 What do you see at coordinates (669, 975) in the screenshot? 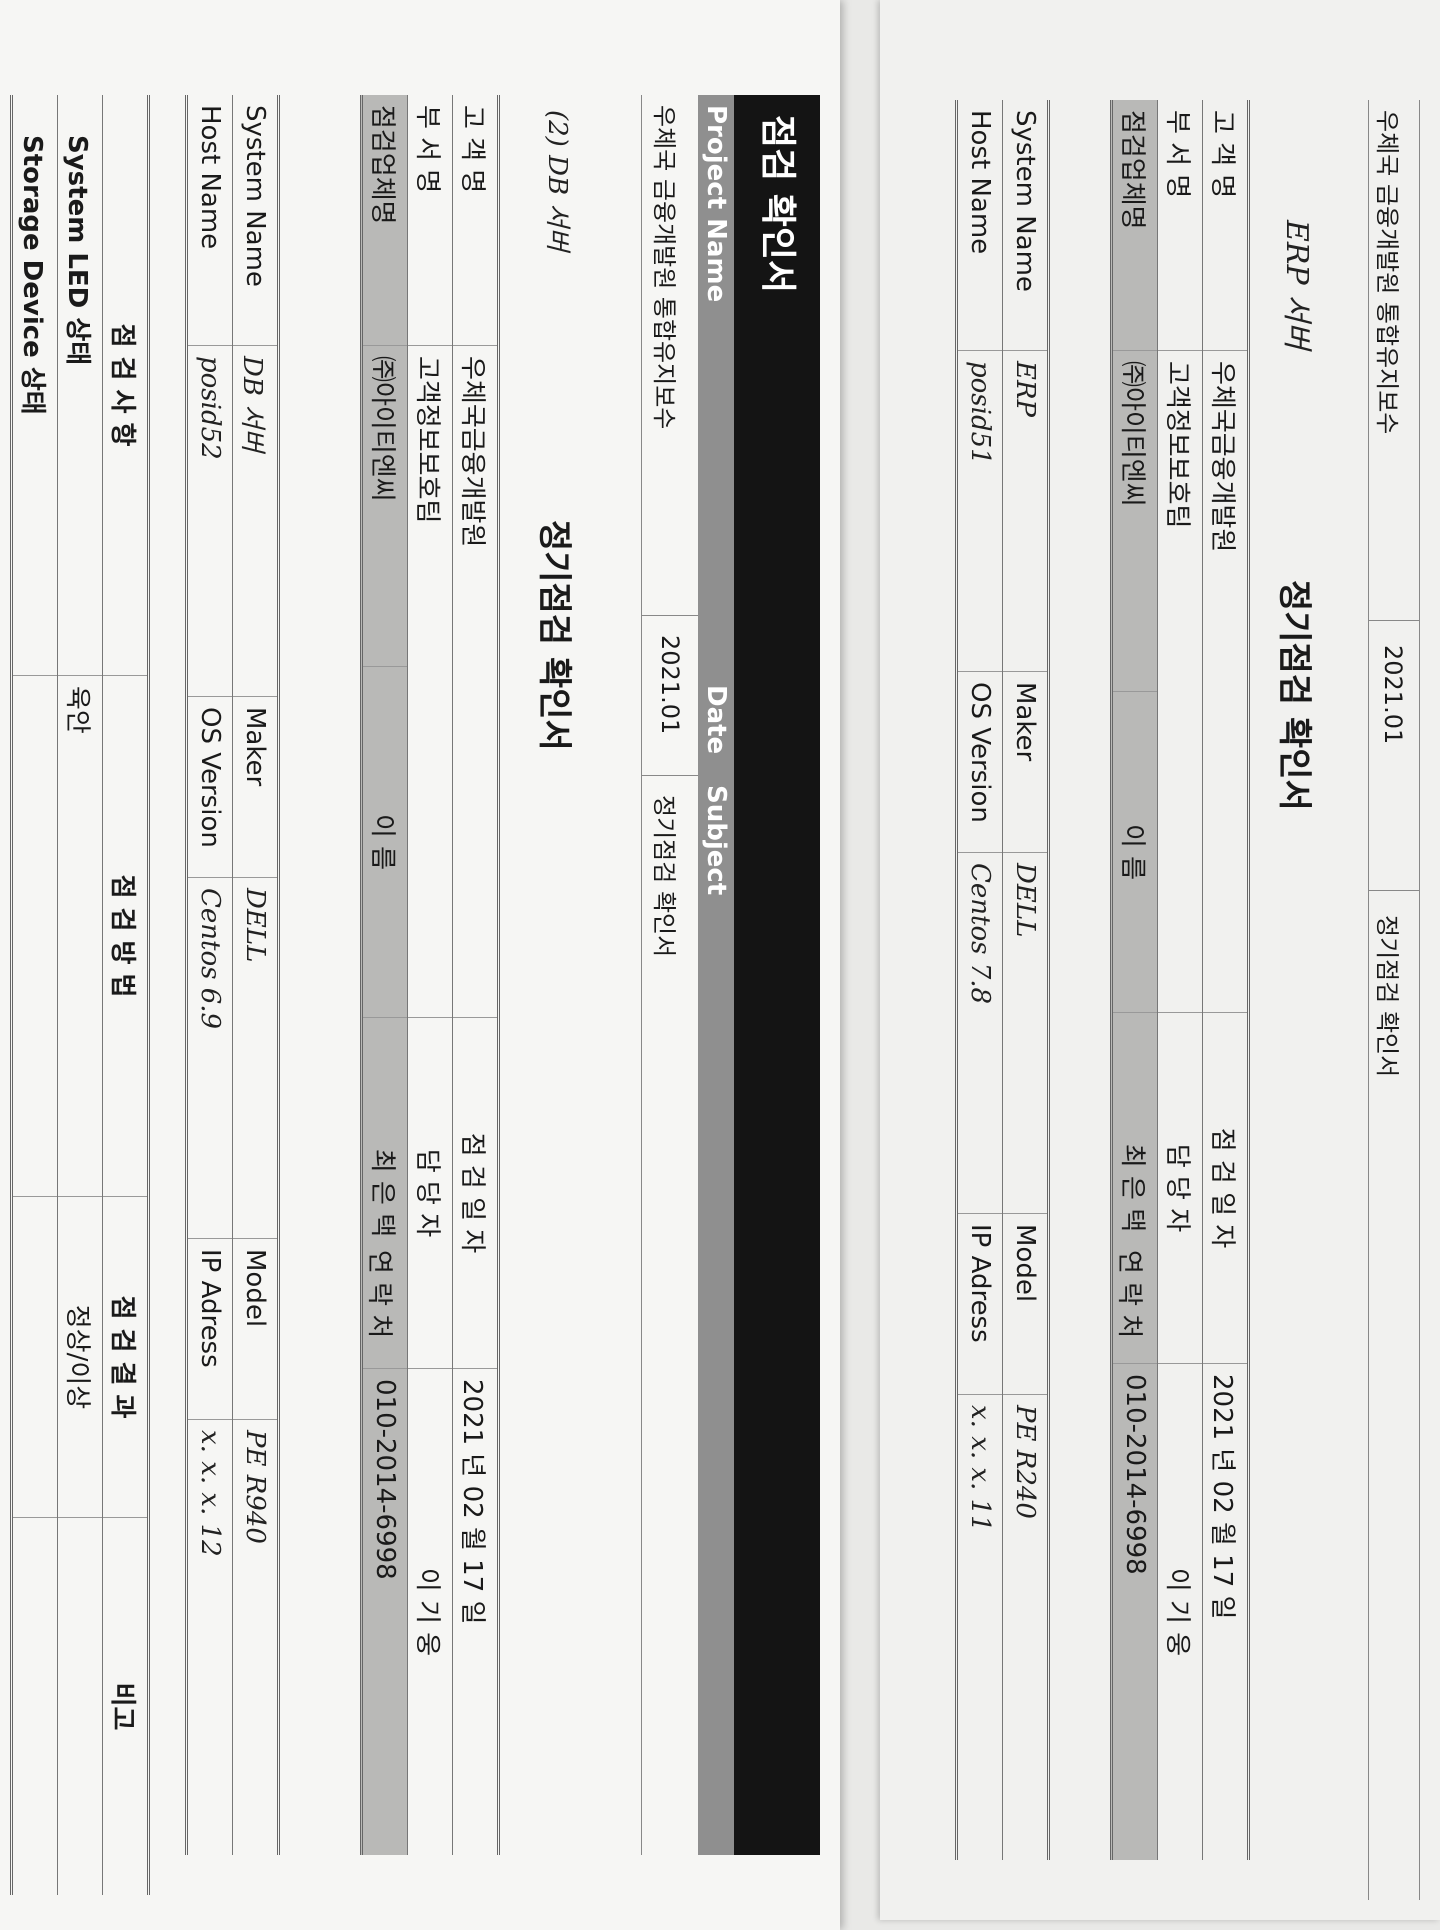
I see `project-row: 우체국 금융개발원 통합유지보수 2021.01 정기점검 확인서` at bounding box center [669, 975].